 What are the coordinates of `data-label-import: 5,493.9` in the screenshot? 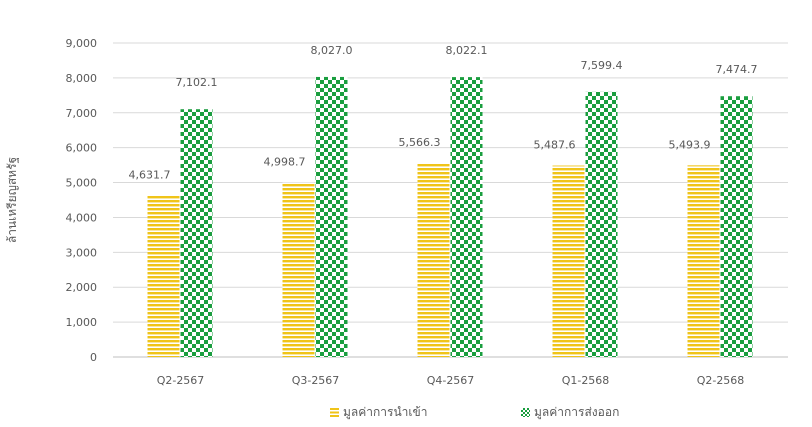 It's located at (690, 144).